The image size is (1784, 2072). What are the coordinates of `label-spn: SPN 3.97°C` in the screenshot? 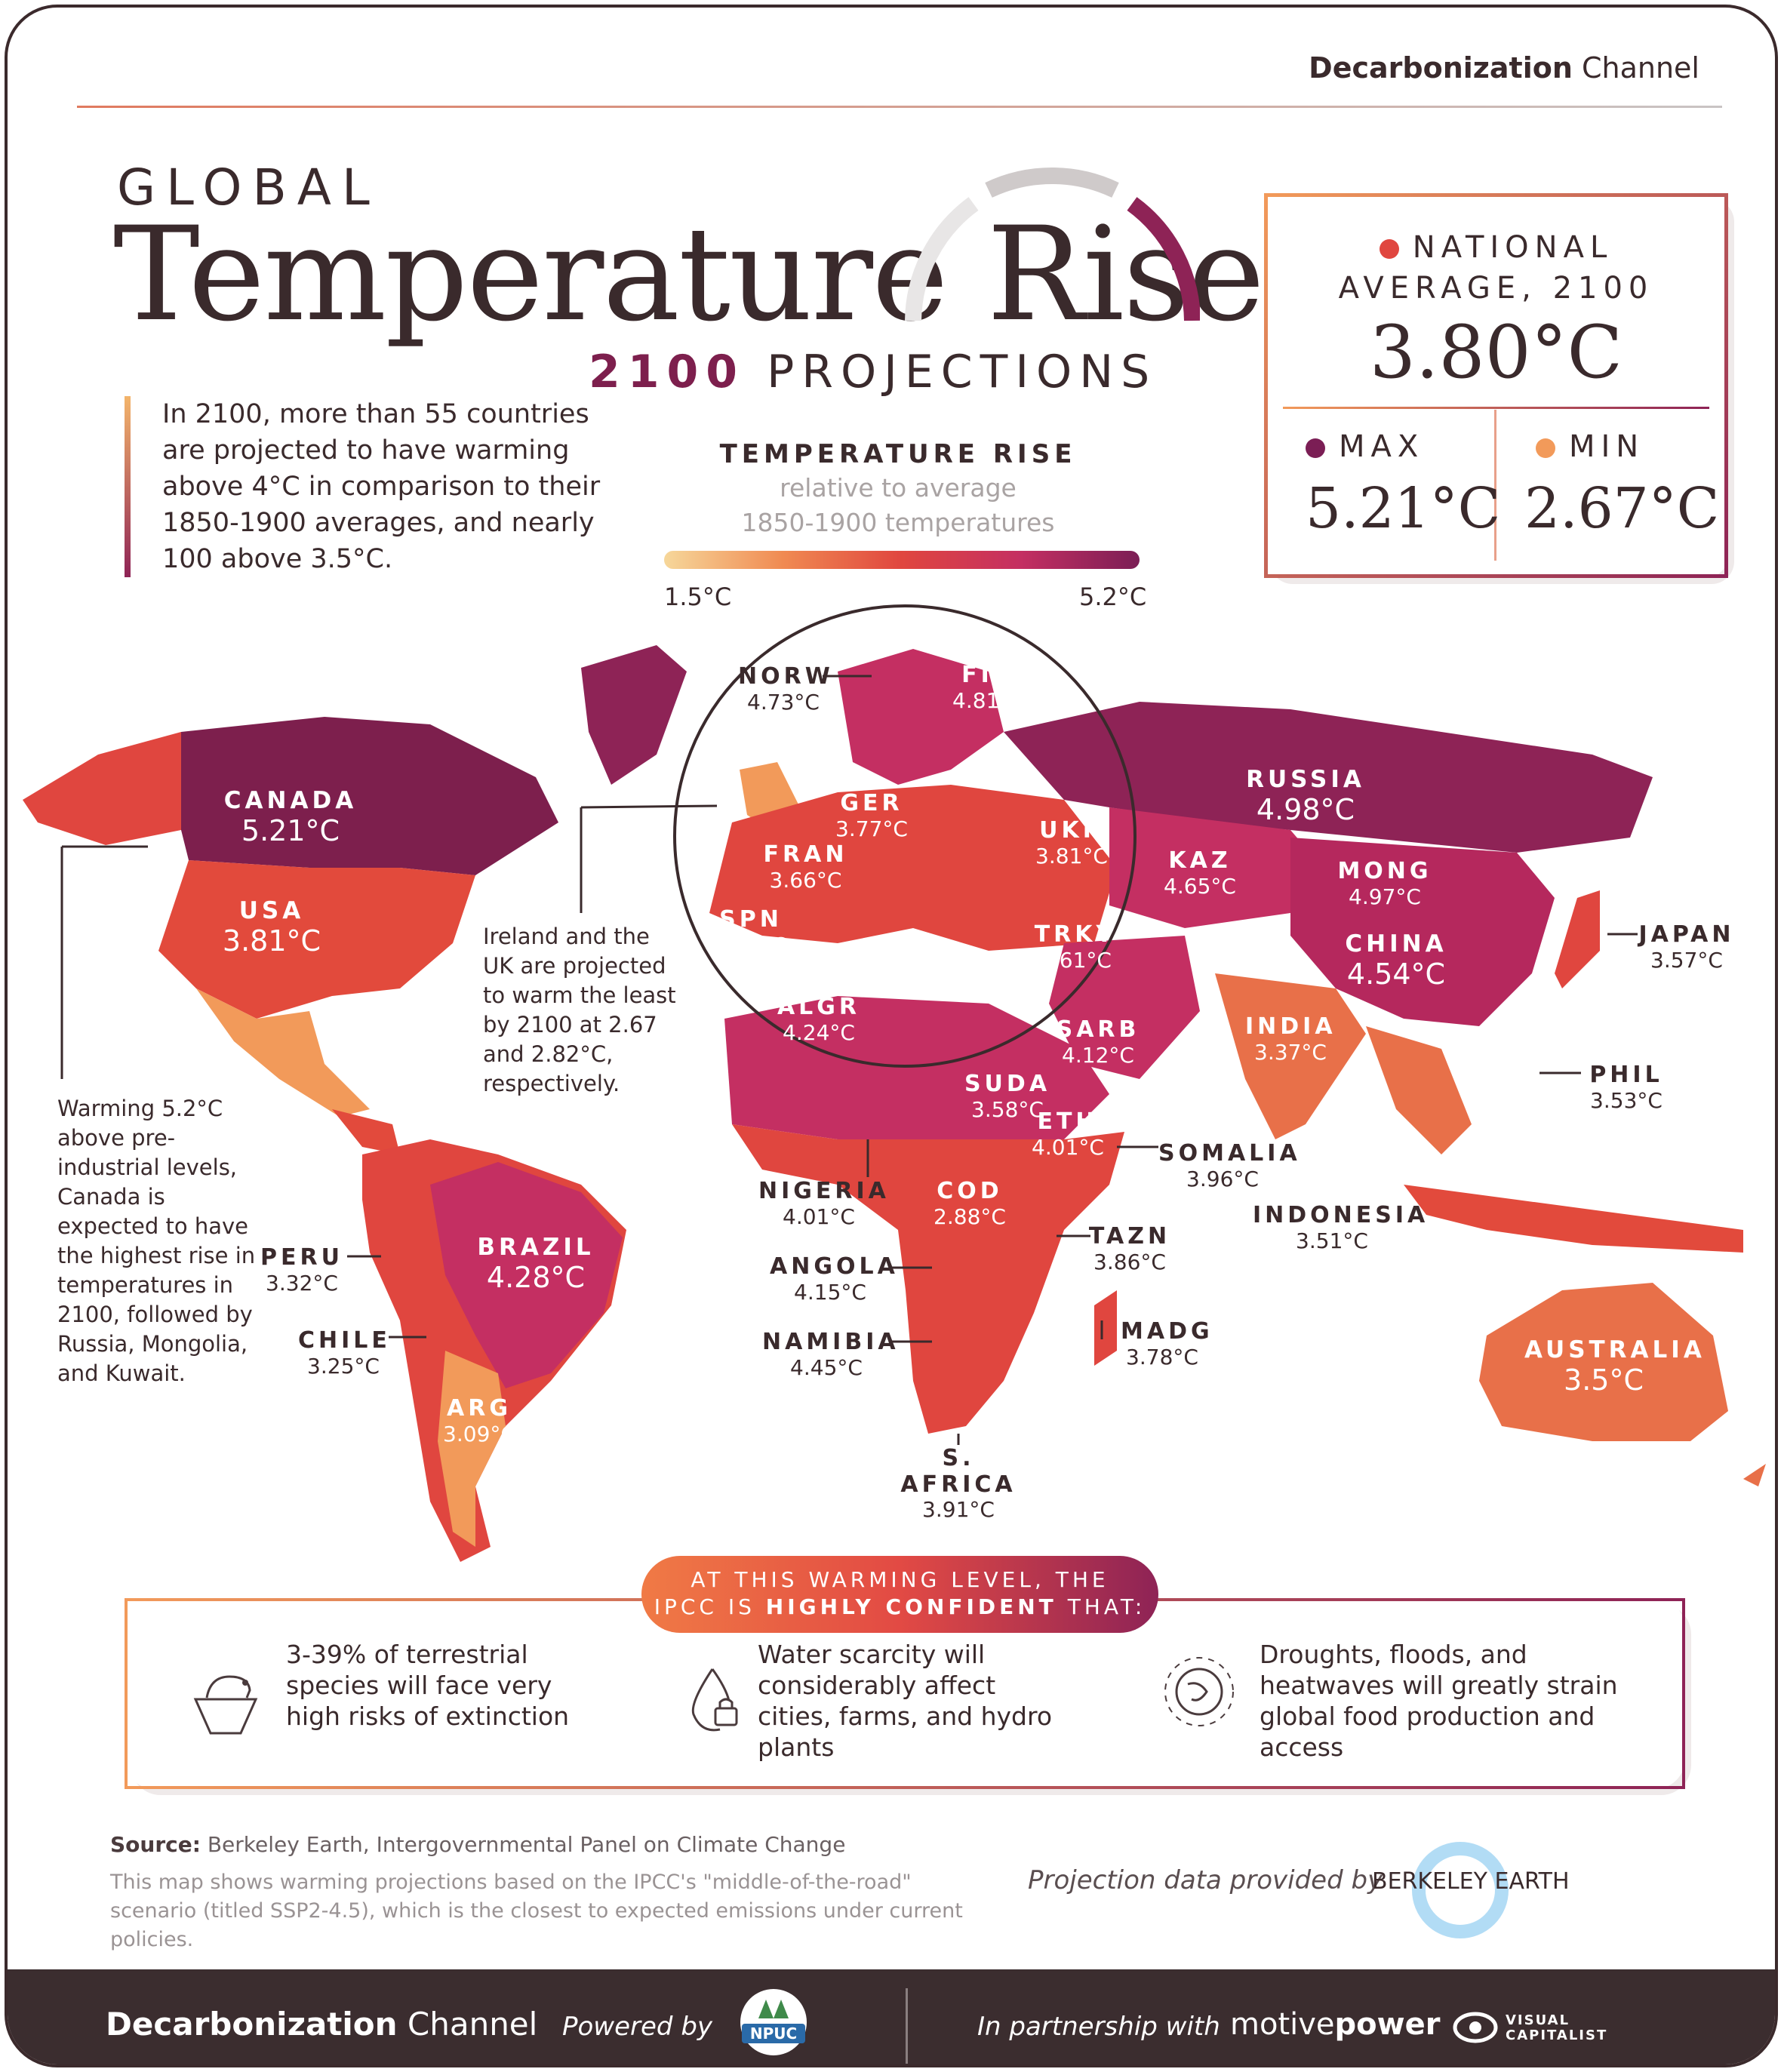 It's located at (751, 932).